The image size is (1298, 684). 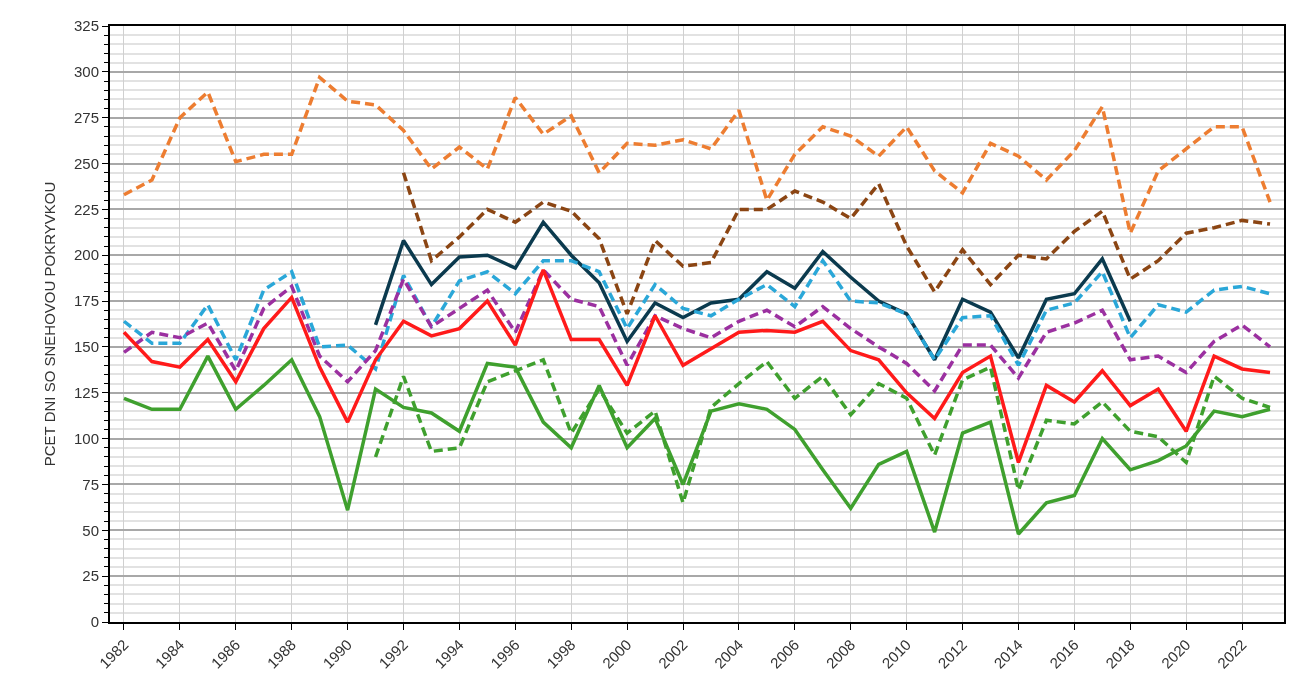 I want to click on y-tick-label: 200, so click(x=86, y=255).